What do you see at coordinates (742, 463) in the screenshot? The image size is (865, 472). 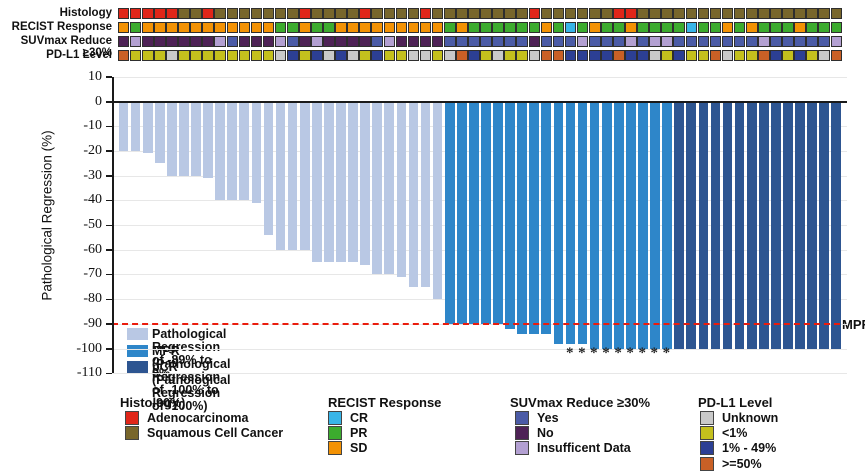 I see `legend-item-label: >=50%` at bounding box center [742, 463].